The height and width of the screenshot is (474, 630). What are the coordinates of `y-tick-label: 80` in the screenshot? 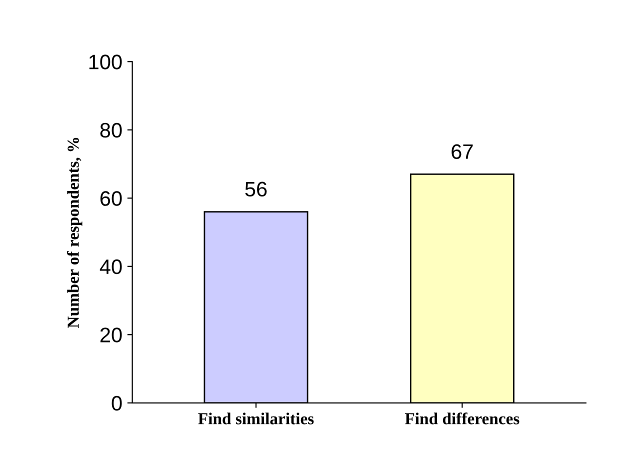 It's located at (111, 130).